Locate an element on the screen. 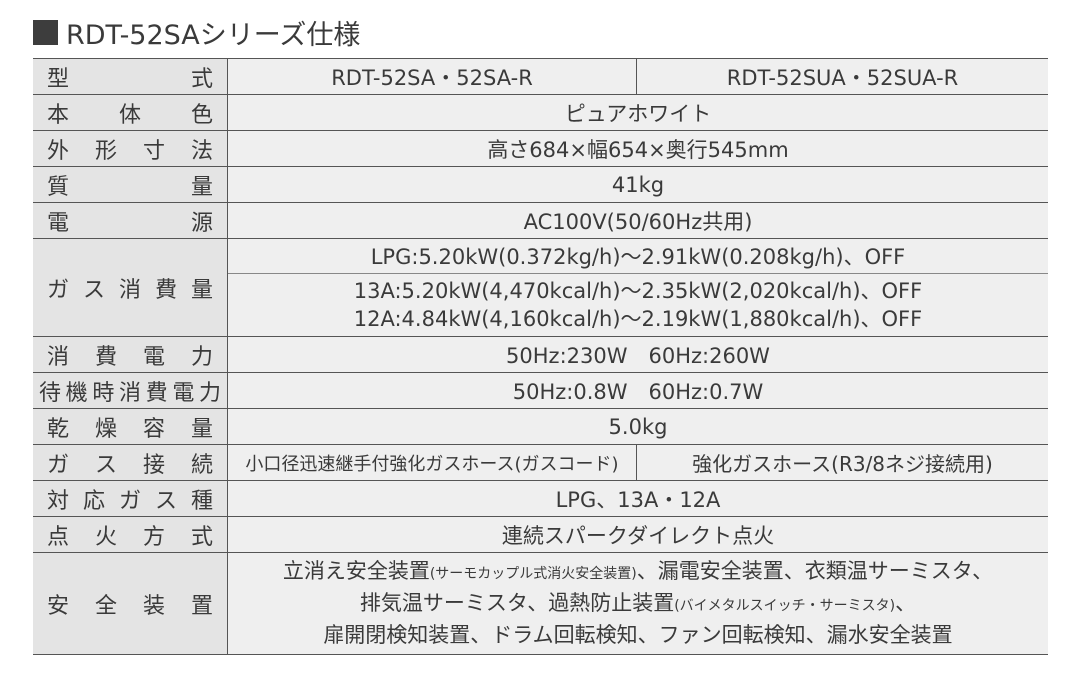 The image size is (1080, 675). safety-line1a: 立消え安全装置 is located at coordinates (356, 571).